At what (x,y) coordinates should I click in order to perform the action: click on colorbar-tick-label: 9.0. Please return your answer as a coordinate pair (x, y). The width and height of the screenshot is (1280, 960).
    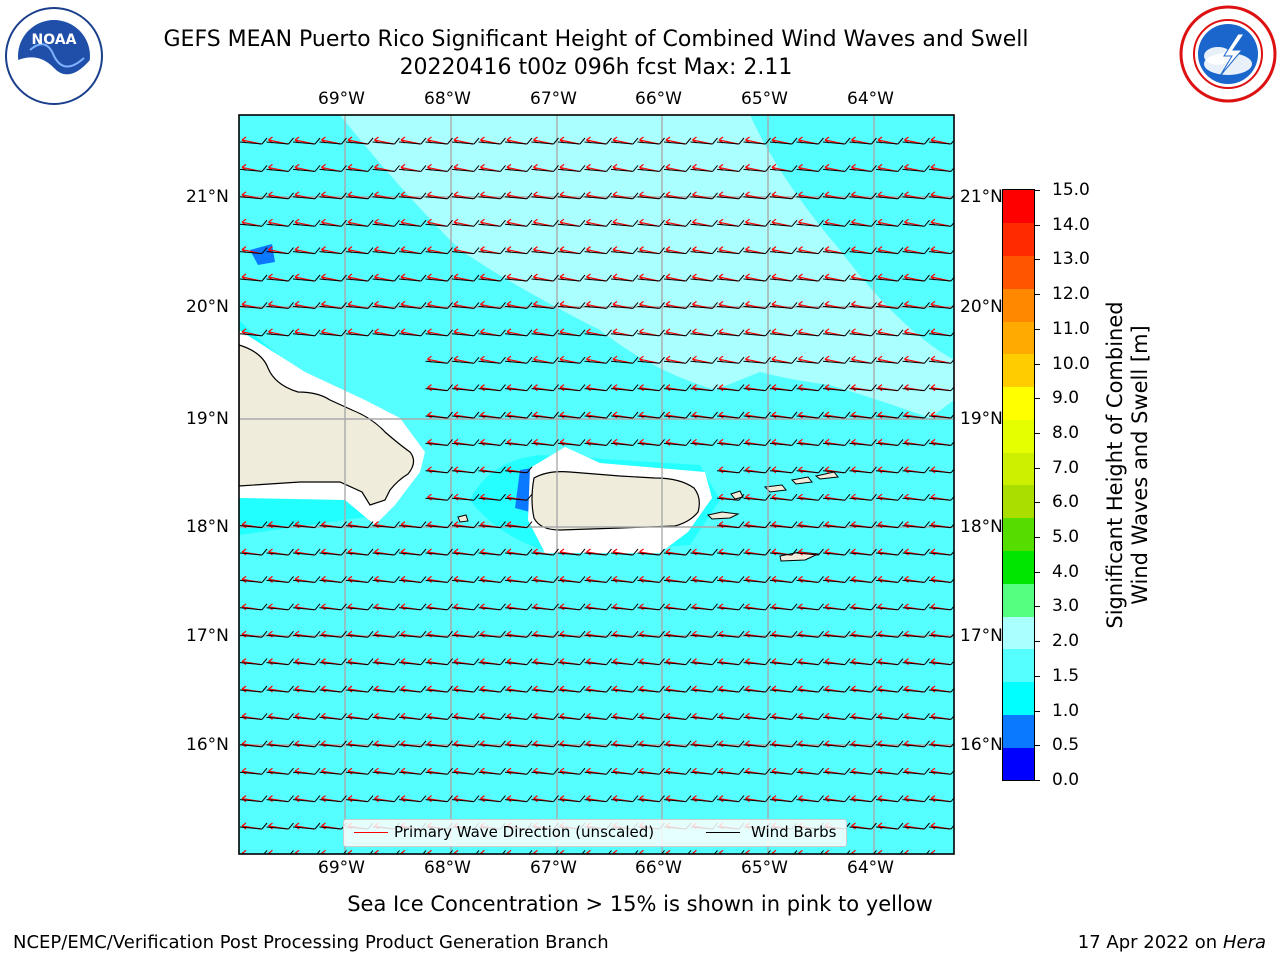
    Looking at the image, I should click on (1066, 398).